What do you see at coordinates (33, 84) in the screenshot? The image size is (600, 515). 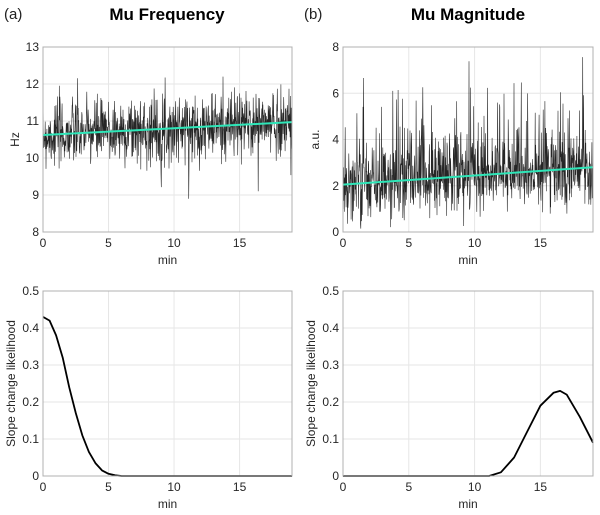 I see `y-tick-label: 12` at bounding box center [33, 84].